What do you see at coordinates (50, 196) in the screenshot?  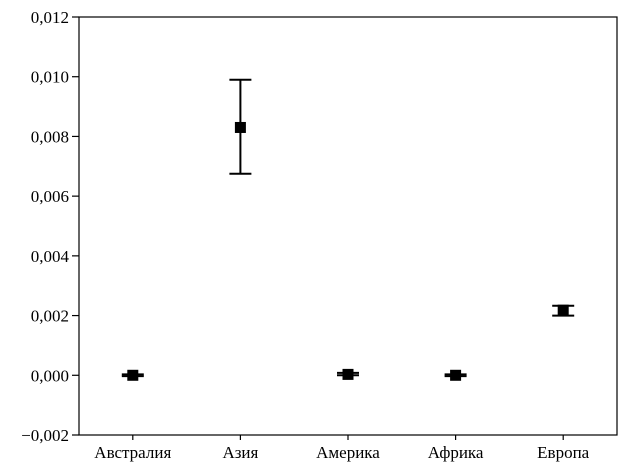 I see `y-tick-label: 0,006` at bounding box center [50, 196].